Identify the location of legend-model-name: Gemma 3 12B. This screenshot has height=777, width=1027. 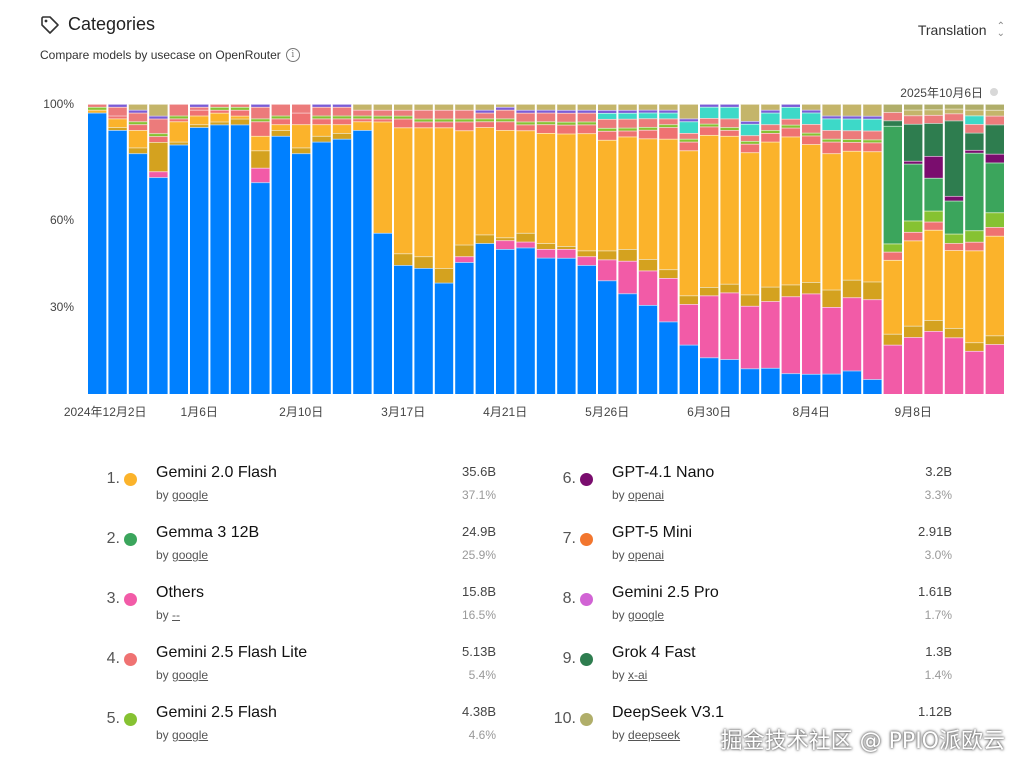
(208, 532).